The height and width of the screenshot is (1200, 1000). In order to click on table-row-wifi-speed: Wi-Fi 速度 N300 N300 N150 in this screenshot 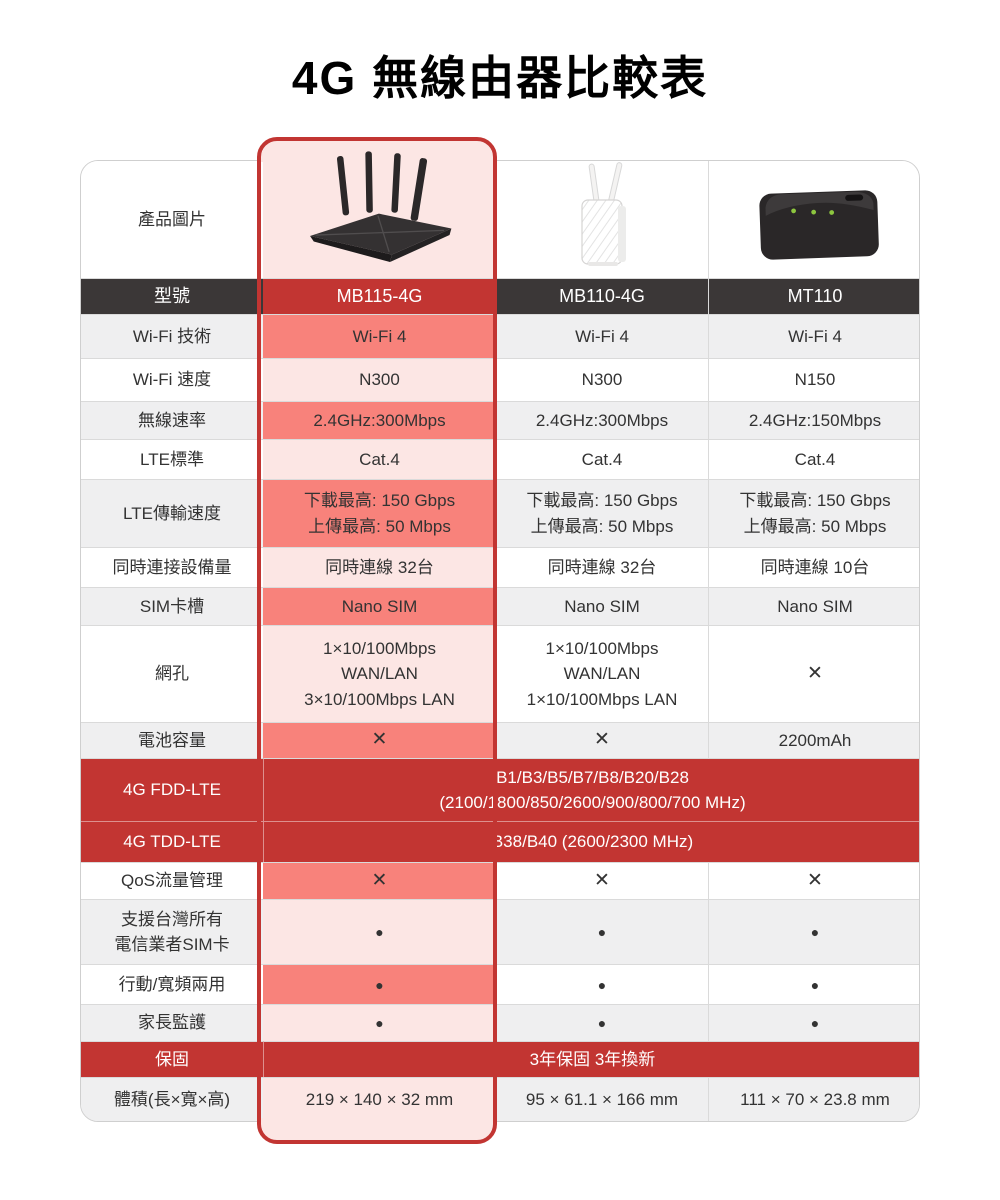, I will do `click(500, 379)`.